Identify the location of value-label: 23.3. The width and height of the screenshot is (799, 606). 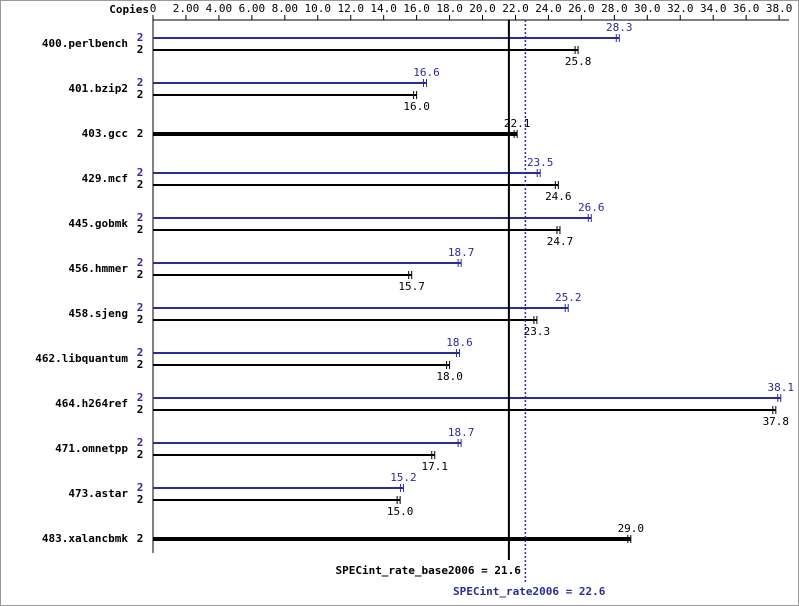
(537, 331).